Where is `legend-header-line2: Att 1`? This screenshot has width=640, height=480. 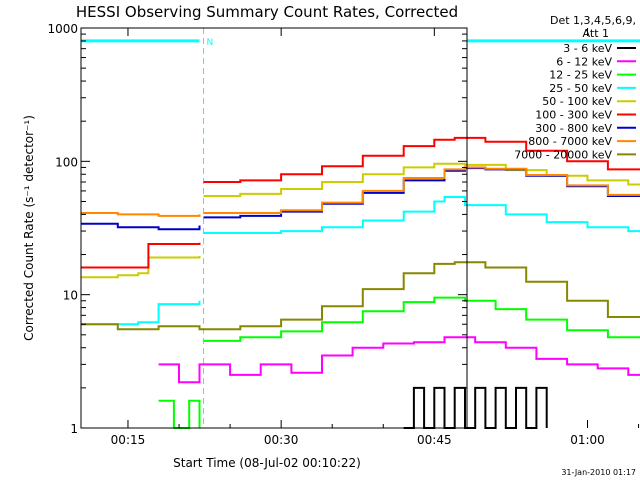
legend-header-line2: Att 1 is located at coordinates (596, 33).